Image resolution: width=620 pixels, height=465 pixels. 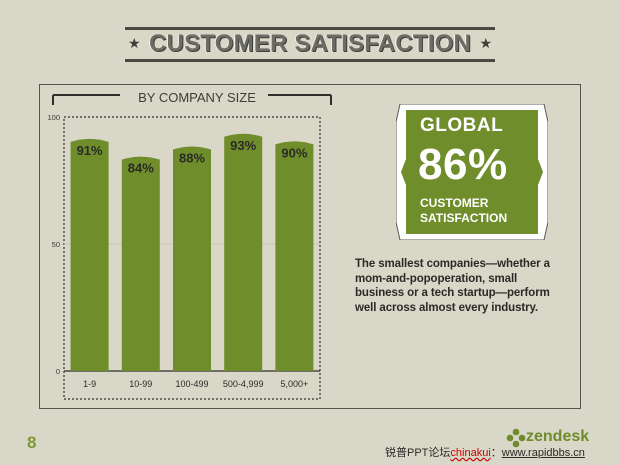 I want to click on y-tick-label: 100, so click(x=53, y=117).